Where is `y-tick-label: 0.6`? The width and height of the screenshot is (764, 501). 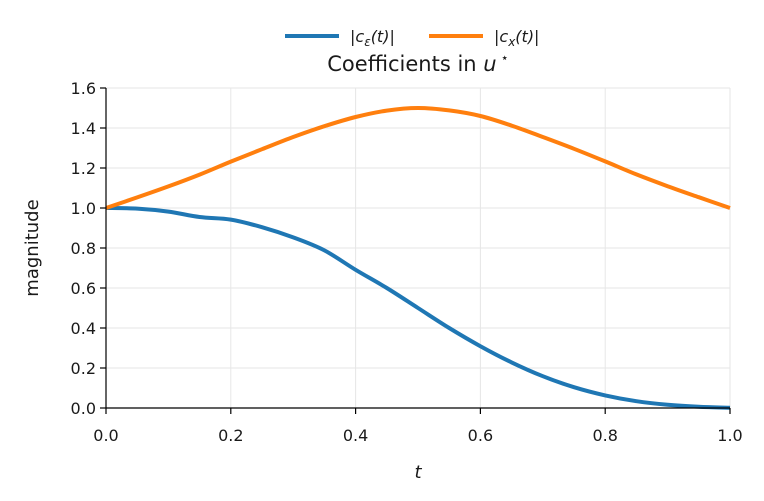 y-tick-label: 0.6 is located at coordinates (83, 288).